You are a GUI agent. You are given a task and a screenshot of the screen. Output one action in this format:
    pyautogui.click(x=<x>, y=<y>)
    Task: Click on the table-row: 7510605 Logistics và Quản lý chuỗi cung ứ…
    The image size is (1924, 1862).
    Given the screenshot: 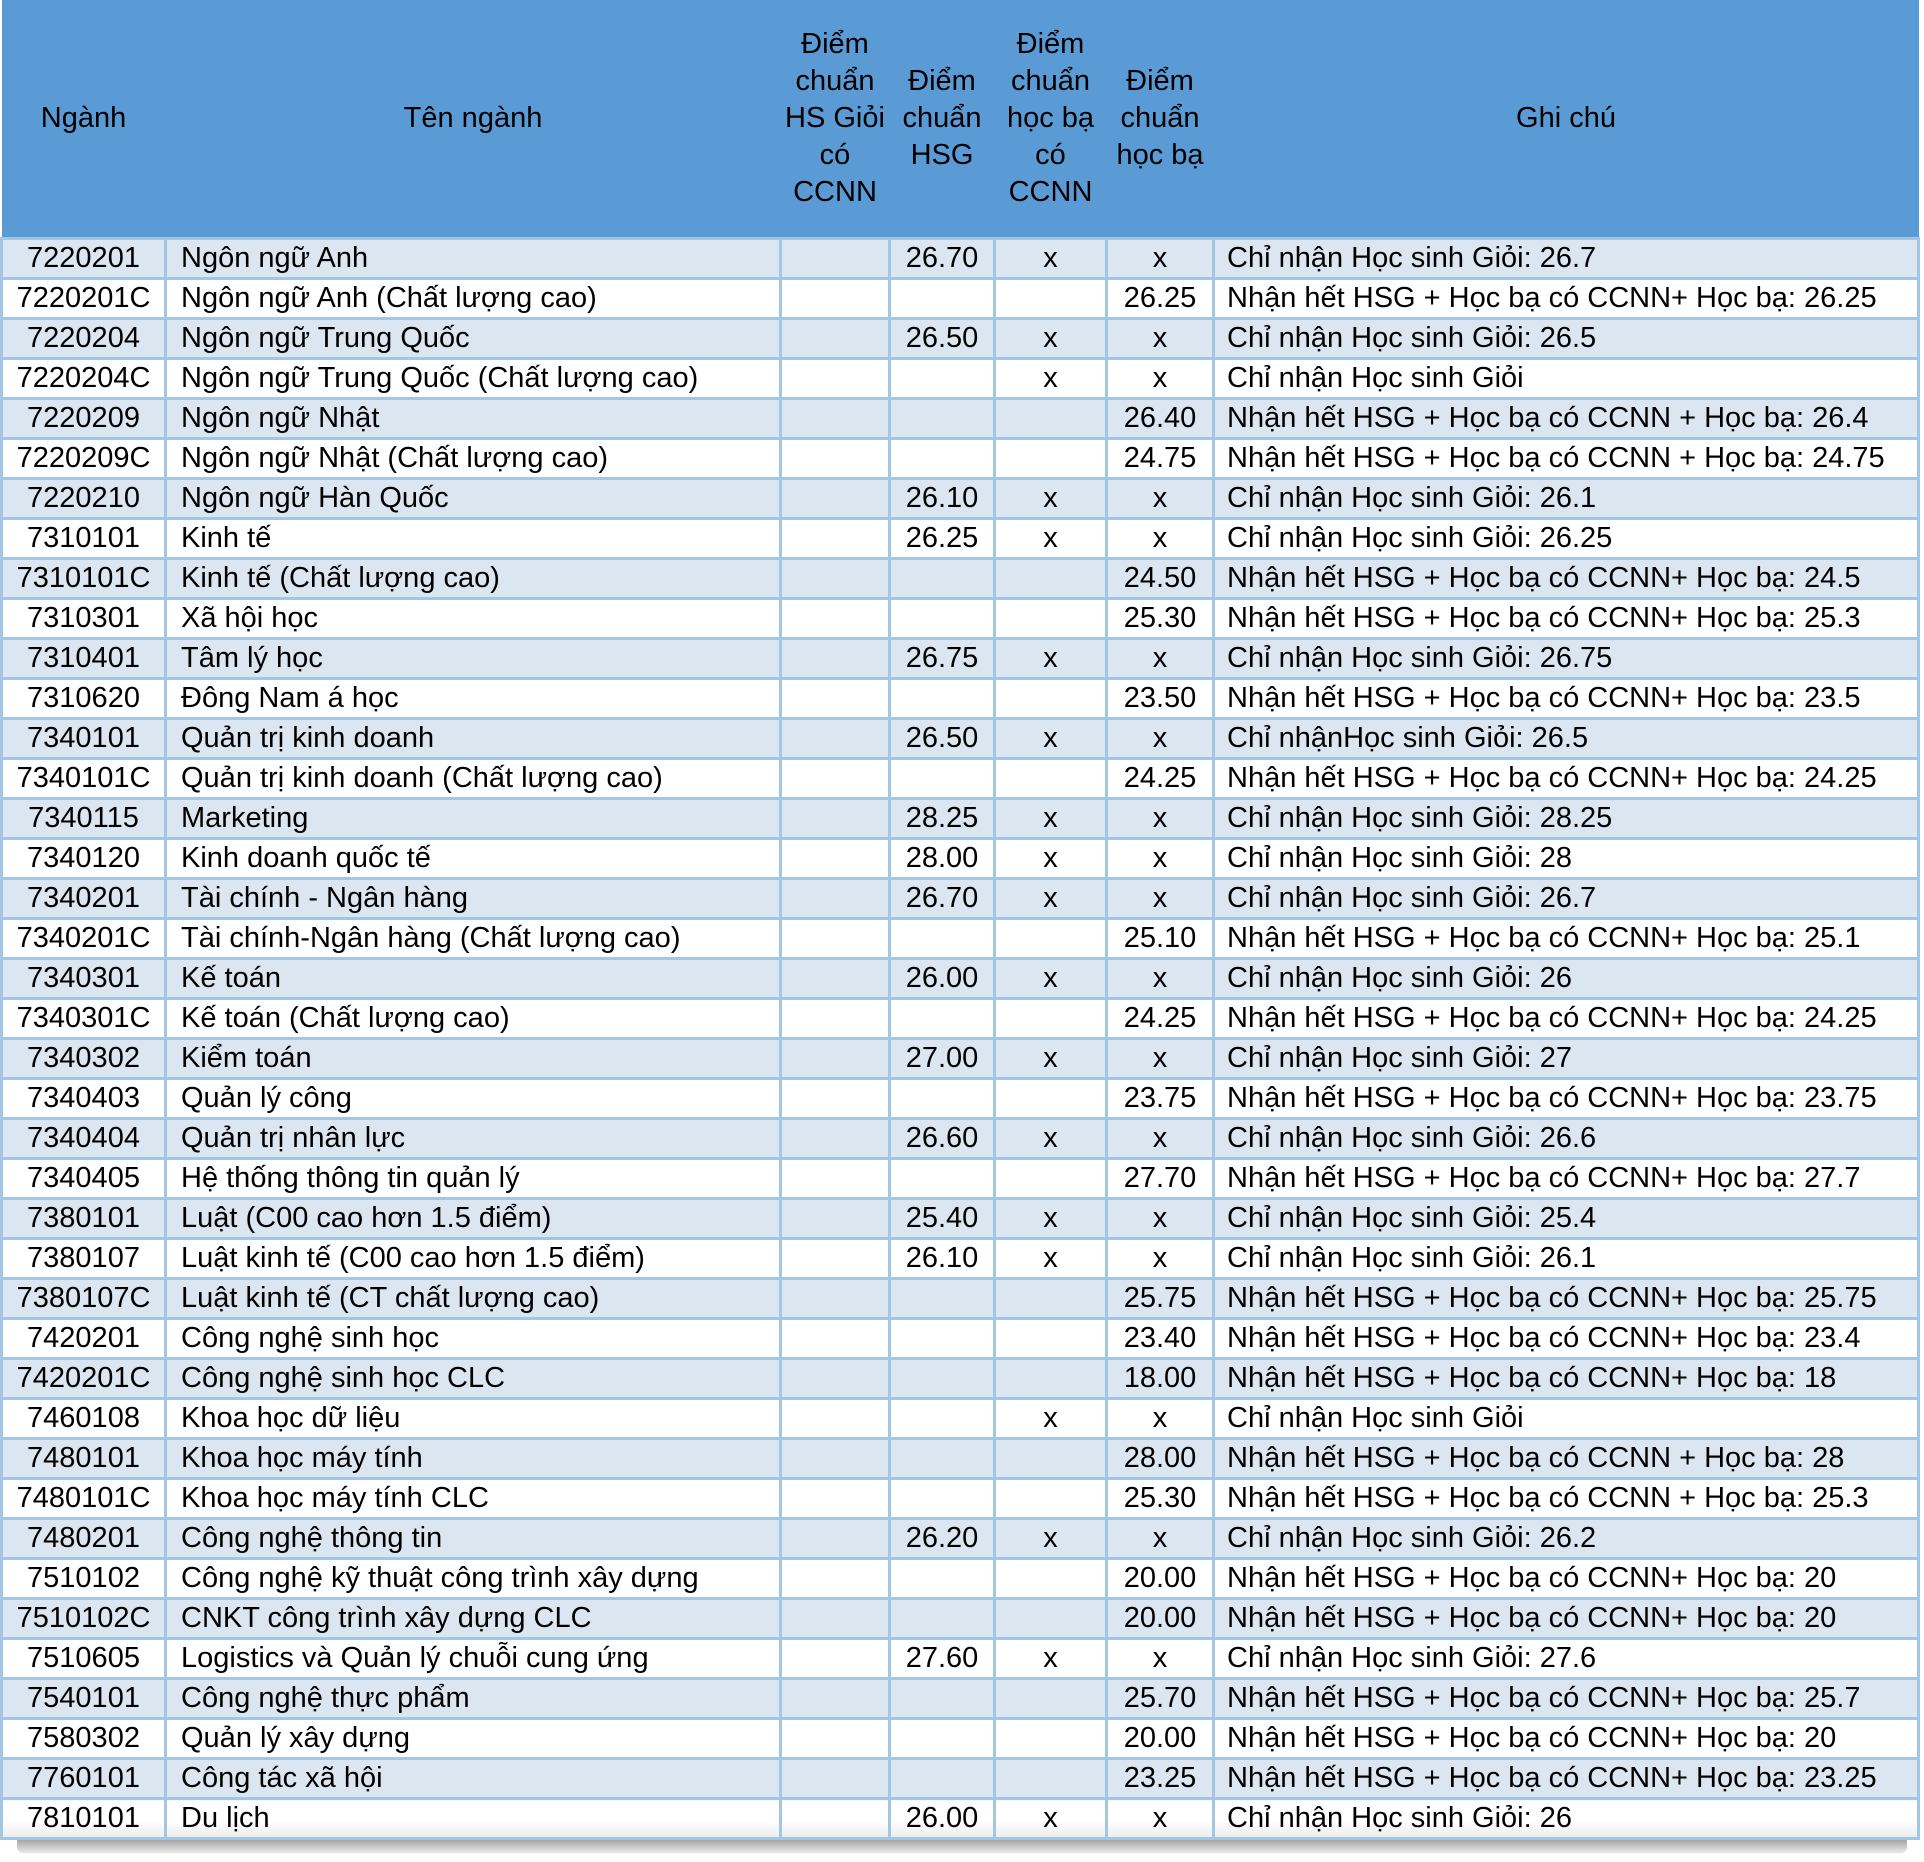 What is the action you would take?
    pyautogui.click(x=960, y=1658)
    